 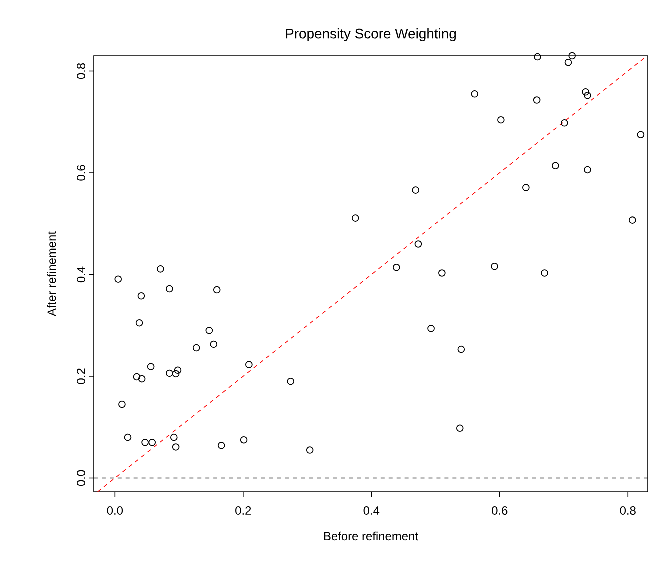 I want to click on x-tick-label: 0.6, so click(x=500, y=510).